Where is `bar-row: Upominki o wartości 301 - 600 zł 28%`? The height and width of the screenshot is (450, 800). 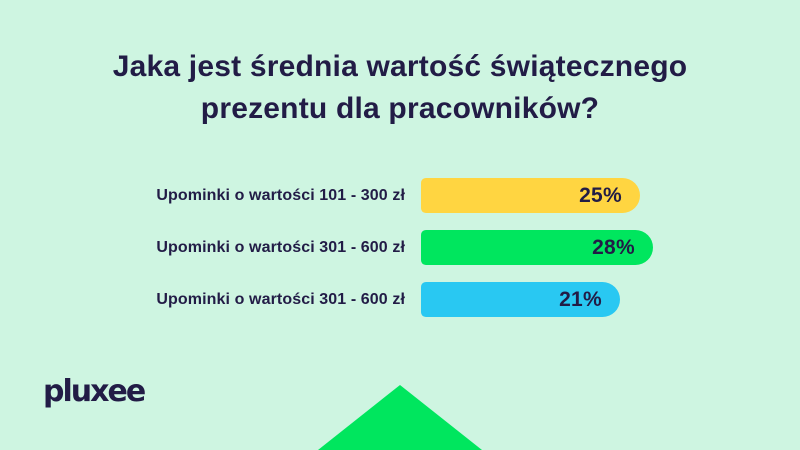 bar-row: Upominki o wartości 301 - 600 zł 28% is located at coordinates (400, 247).